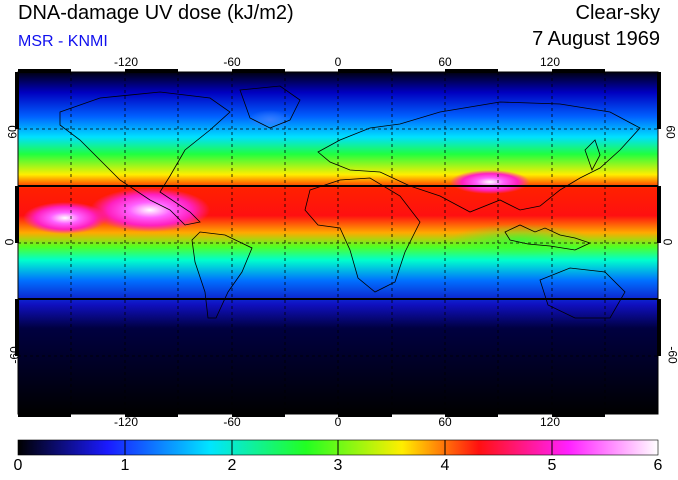 This screenshot has width=678, height=480. I want to click on lon-tick-bottom: -60, so click(232, 422).